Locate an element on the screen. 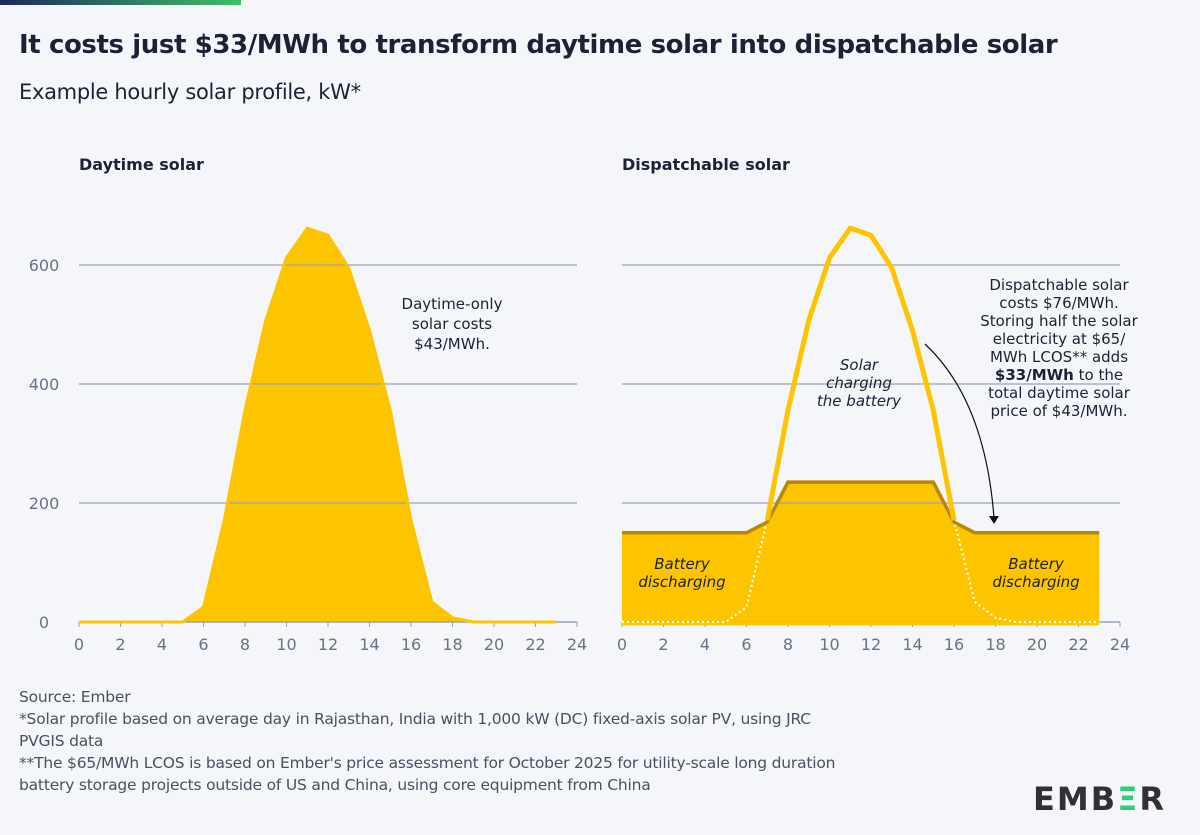 This screenshot has height=835, width=1200. panel-title-daytime: Daytime solar is located at coordinates (141, 164).